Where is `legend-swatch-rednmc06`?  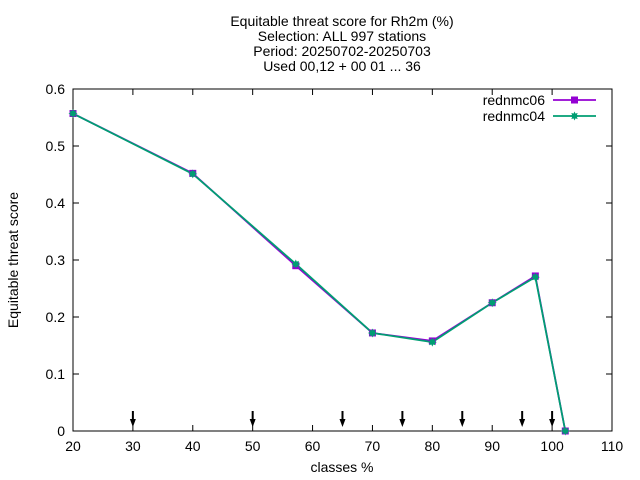 legend-swatch-rednmc06 is located at coordinates (574, 100).